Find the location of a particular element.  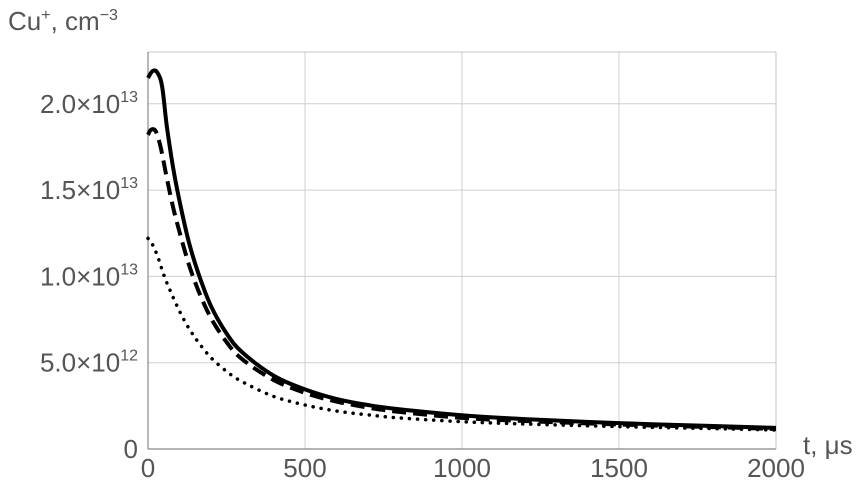

y-tick-labels: 0 5.0×10¹² 1.0×10¹³ 1.5×10¹³ 2.0×10¹³ is located at coordinates (89, 276).